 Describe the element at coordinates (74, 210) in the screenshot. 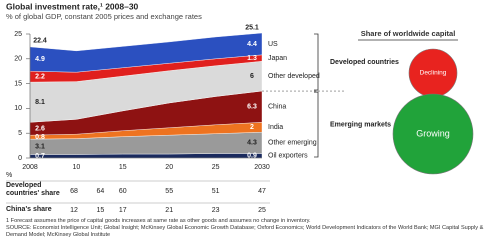

I see `table-cell: 12` at that location.